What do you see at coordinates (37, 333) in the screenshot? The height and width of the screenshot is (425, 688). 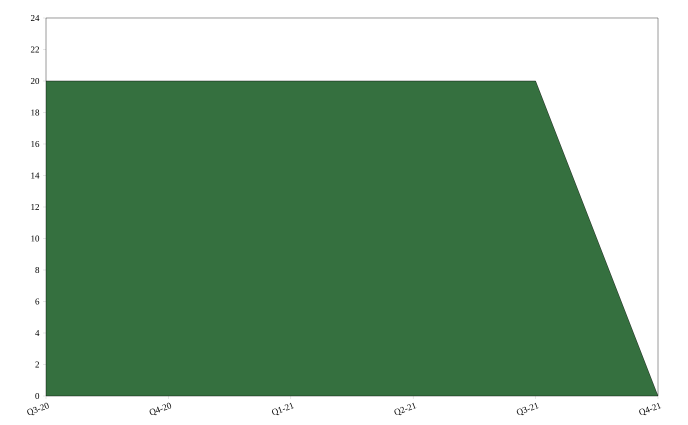 I see `y-tick-label: 4` at bounding box center [37, 333].